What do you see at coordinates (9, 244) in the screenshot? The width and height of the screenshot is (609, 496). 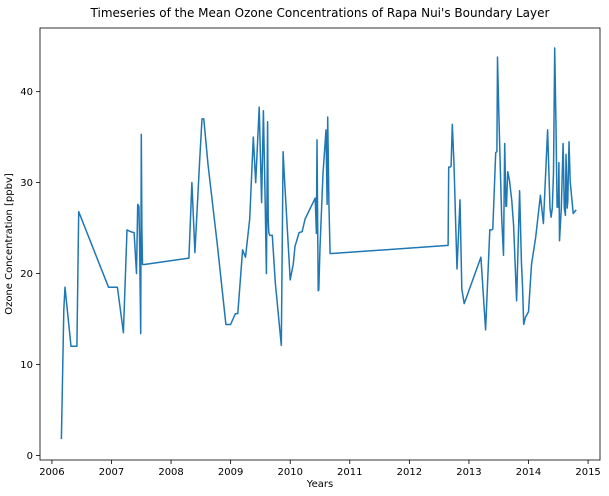 I see `y-axis-label: Ozone Concentration [ppbv]` at bounding box center [9, 244].